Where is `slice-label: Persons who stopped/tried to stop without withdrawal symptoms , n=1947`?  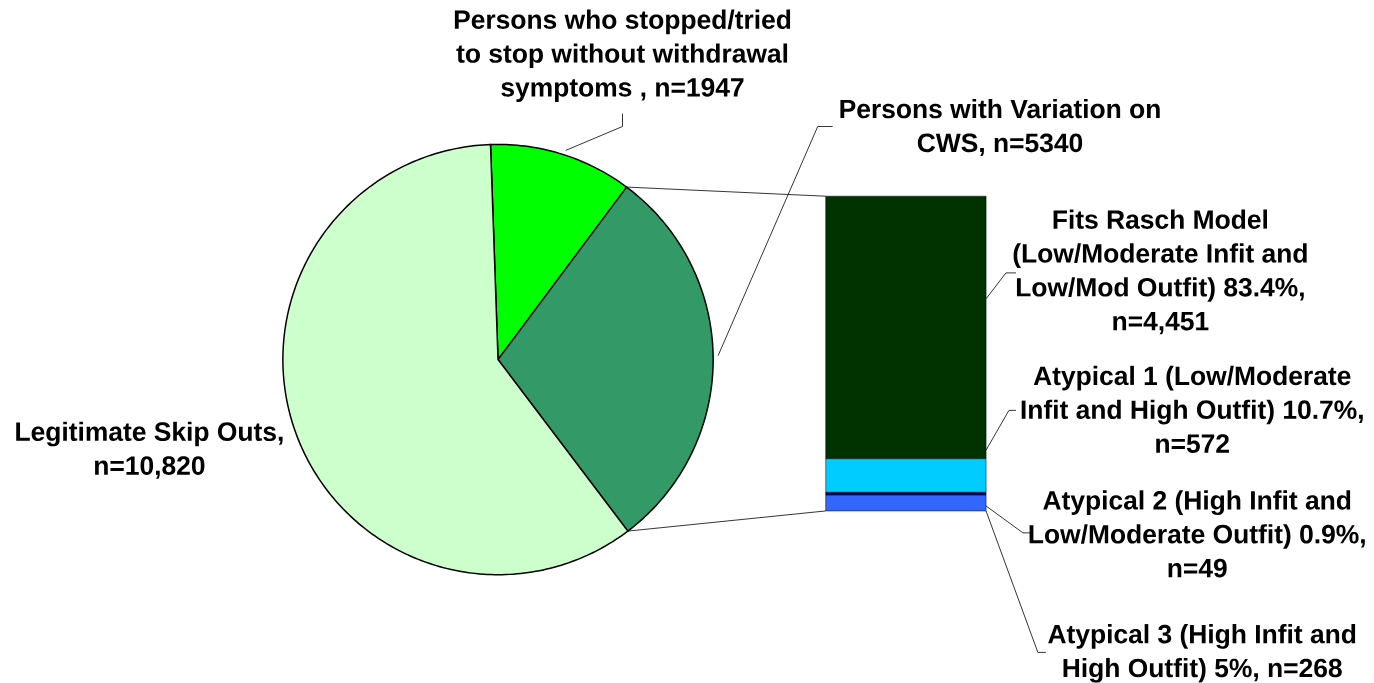 slice-label: Persons who stopped/tried to stop without withdrawal symptoms , n=1947 is located at coordinates (622, 56).